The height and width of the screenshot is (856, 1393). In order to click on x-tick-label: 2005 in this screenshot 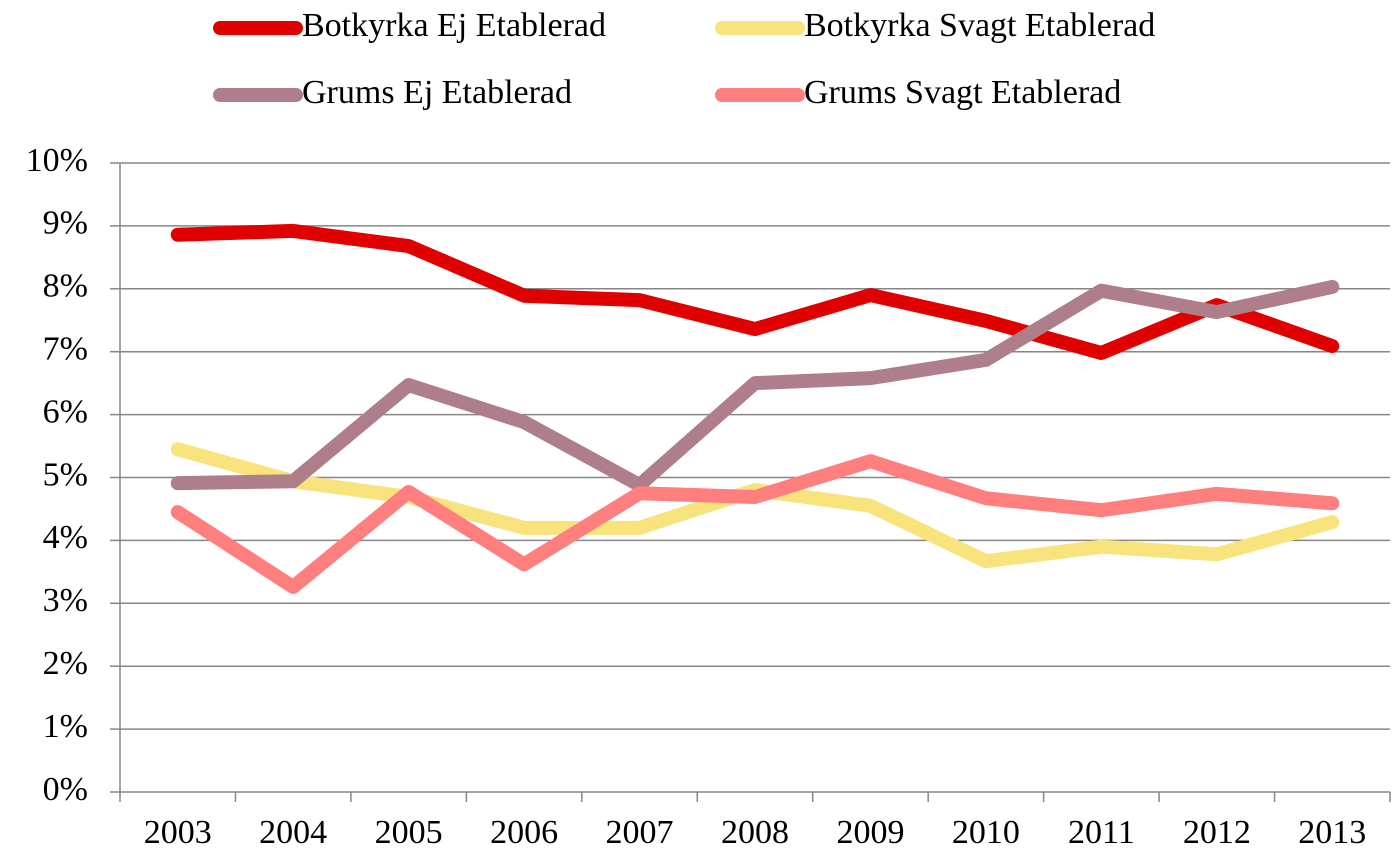, I will do `click(409, 832)`.